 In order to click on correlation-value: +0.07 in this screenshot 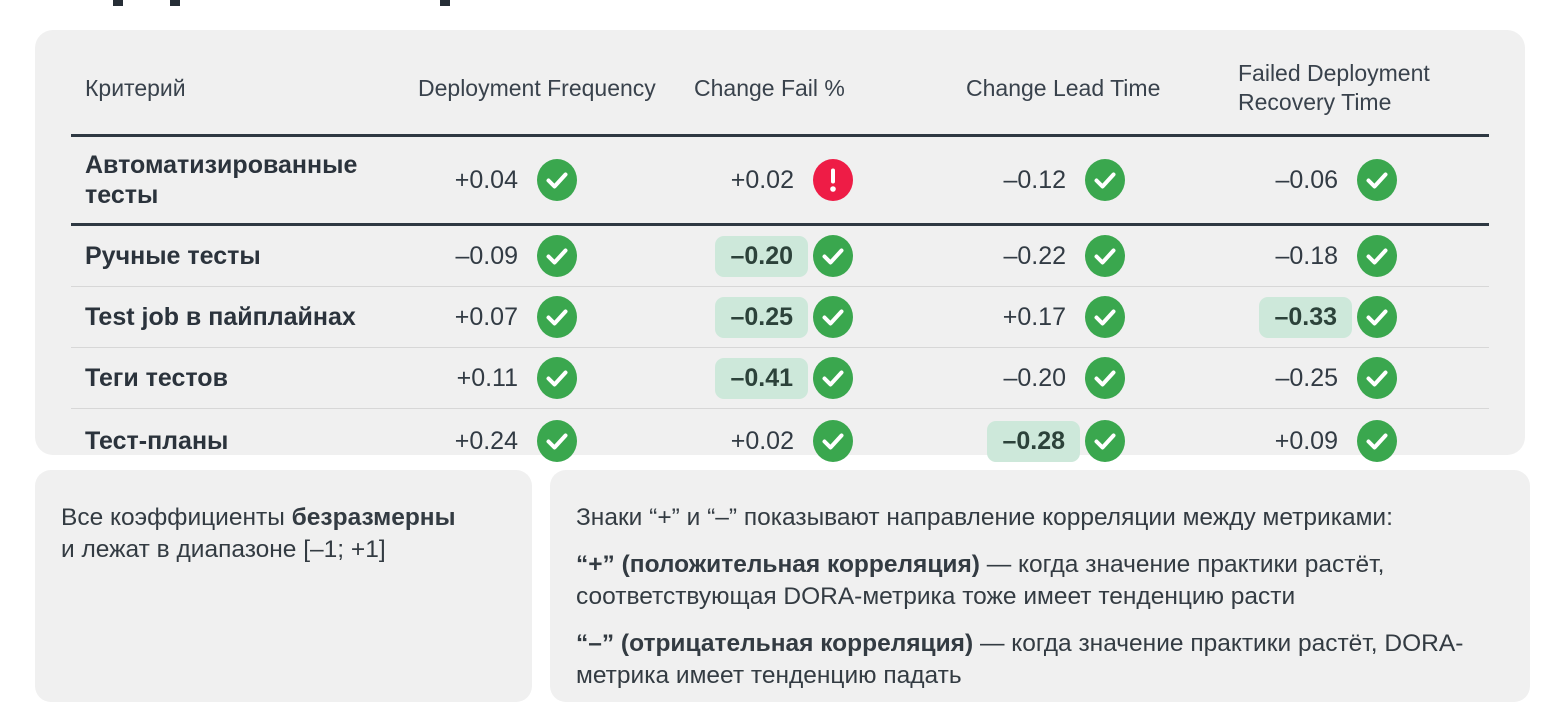, I will do `click(486, 316)`.